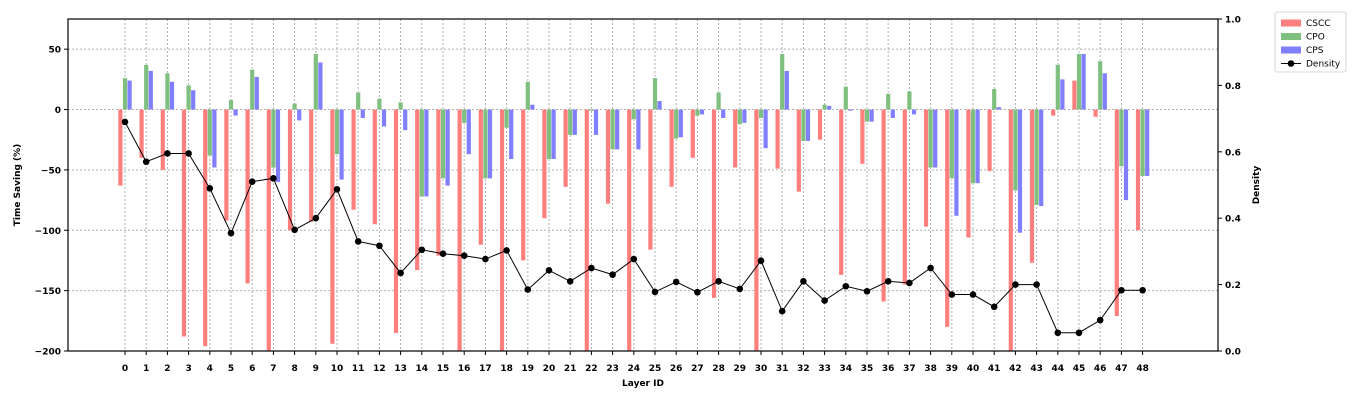 The width and height of the screenshot is (1352, 402). Describe the element at coordinates (1142, 369) in the screenshot. I see `x-tick-label: 48` at that location.